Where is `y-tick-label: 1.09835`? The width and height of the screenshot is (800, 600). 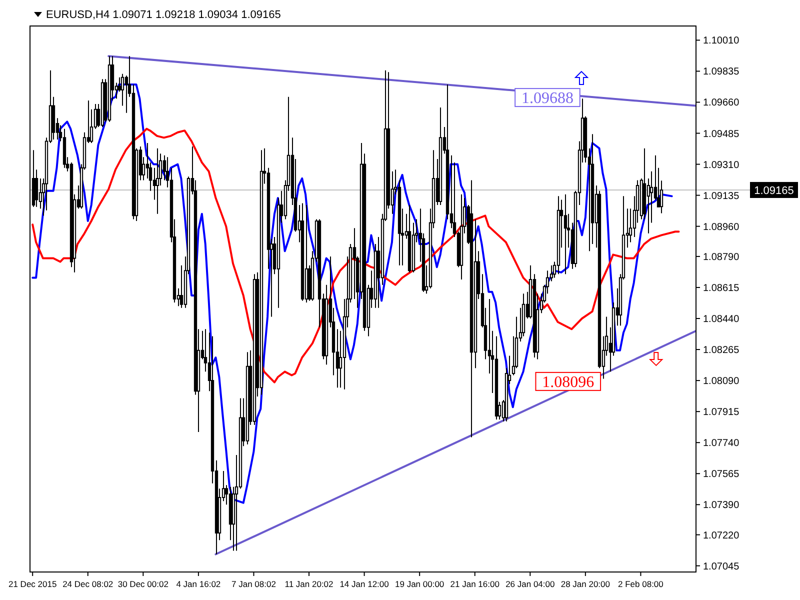
y-tick-label: 1.09835 is located at coordinates (721, 72).